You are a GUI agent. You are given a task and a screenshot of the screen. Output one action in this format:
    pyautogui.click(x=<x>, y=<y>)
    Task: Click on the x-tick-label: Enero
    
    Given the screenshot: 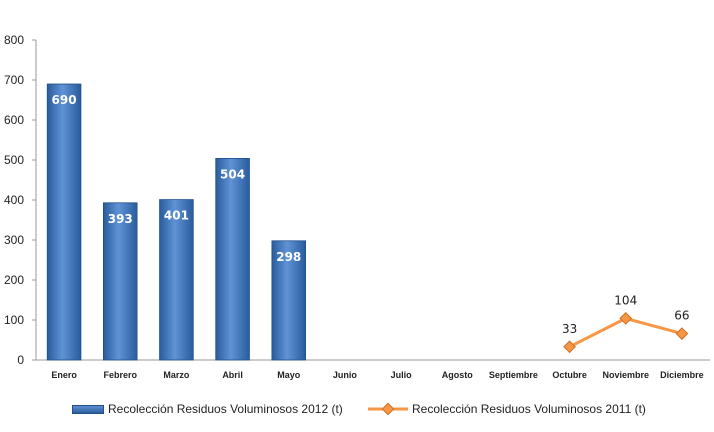 What is the action you would take?
    pyautogui.click(x=64, y=375)
    